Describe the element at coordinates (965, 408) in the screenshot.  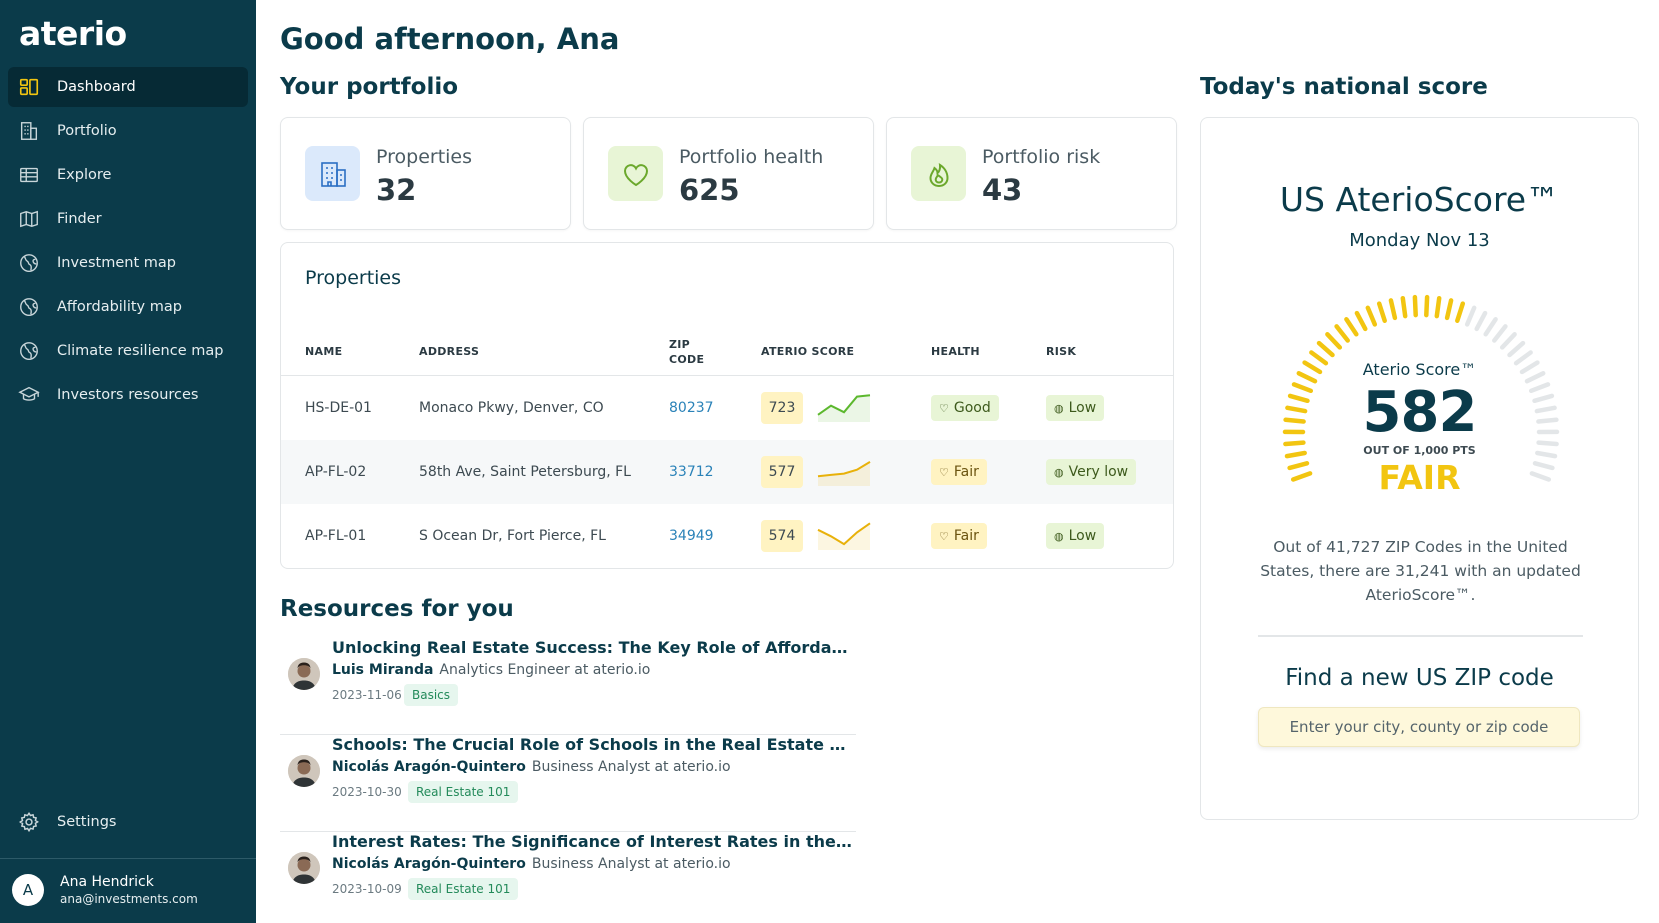
I see `health-badge: ♡ Good` at that location.